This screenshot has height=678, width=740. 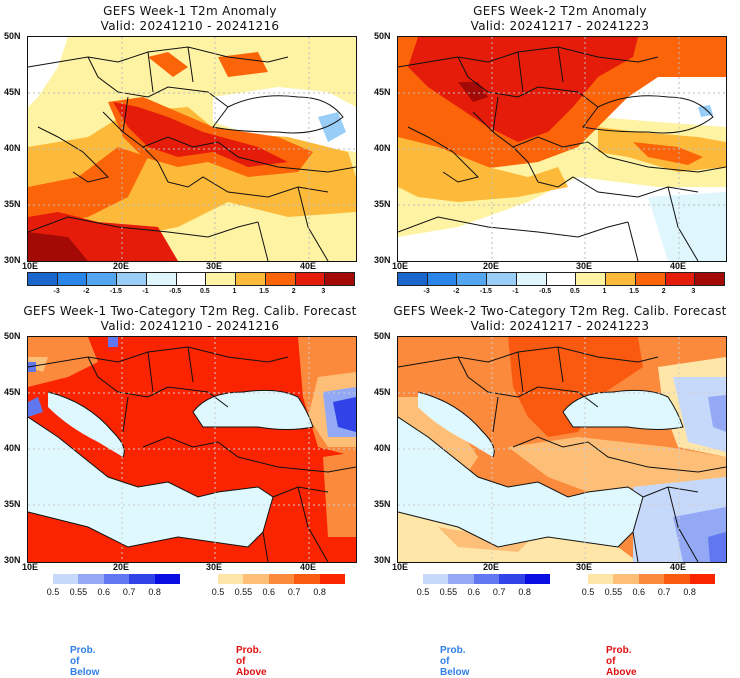 I want to click on prob-above-colorbar, so click(x=652, y=579).